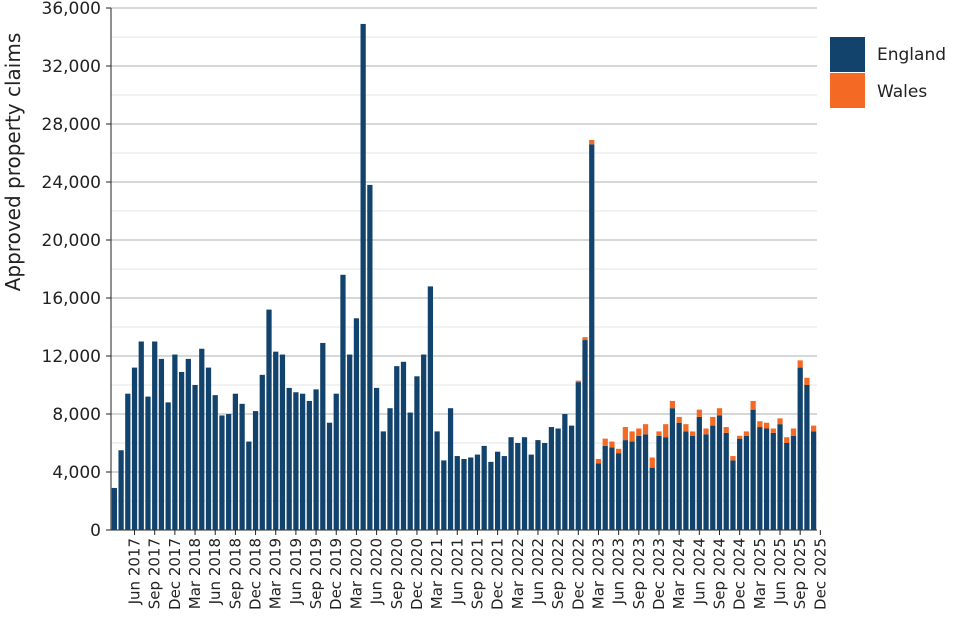 This screenshot has height=640, width=960. What do you see at coordinates (76, 473) in the screenshot?
I see `y-tick-label: 4,000` at bounding box center [76, 473].